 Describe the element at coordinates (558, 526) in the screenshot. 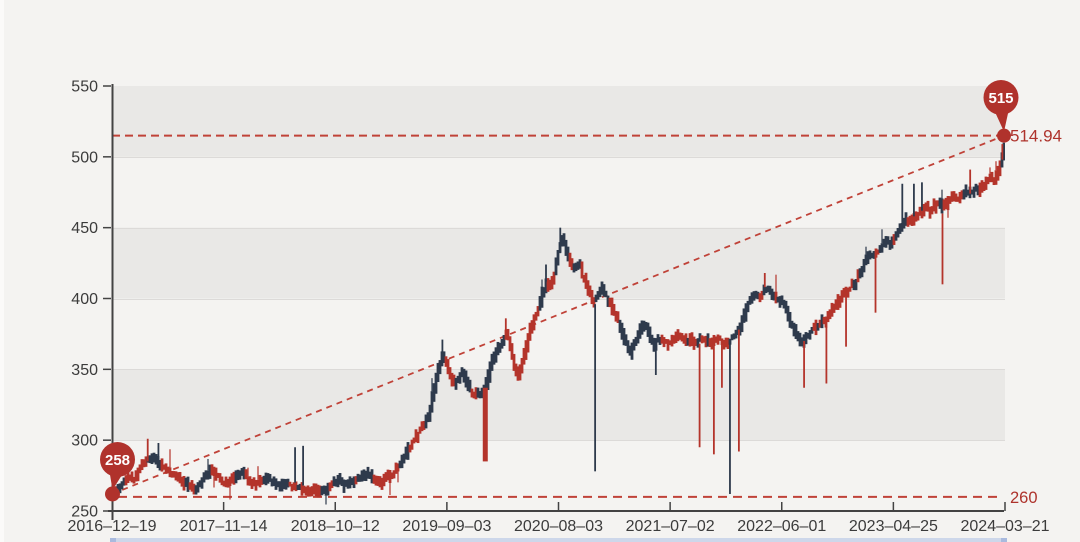

I see `x-axis-label: 2020–08–03` at that location.